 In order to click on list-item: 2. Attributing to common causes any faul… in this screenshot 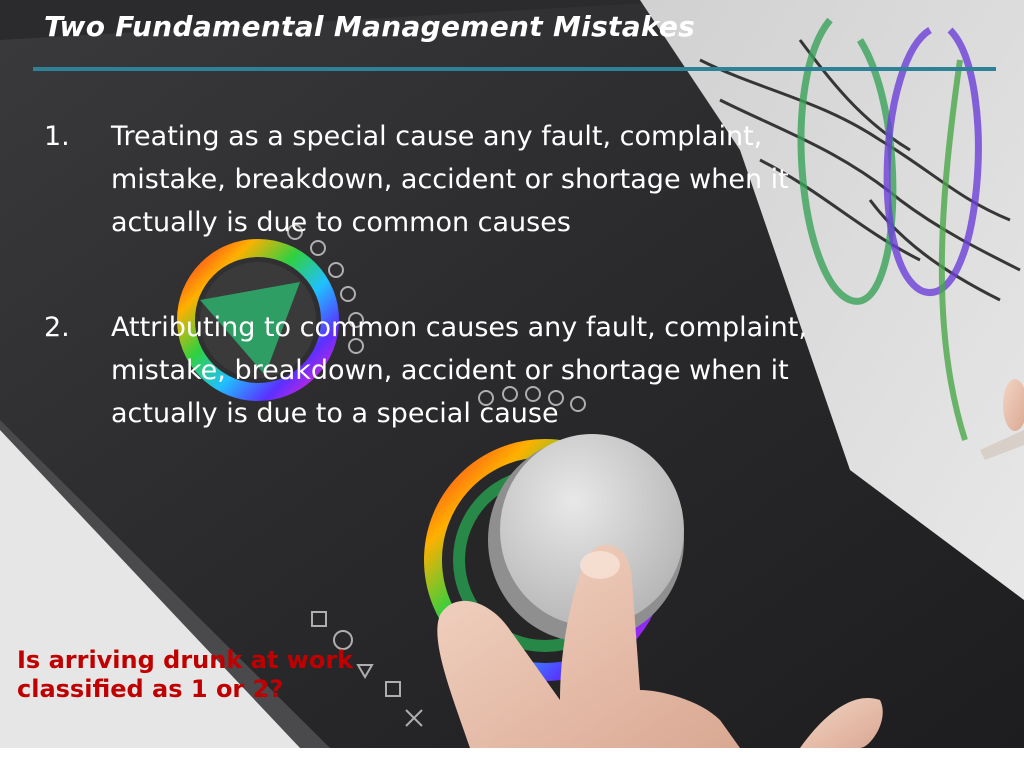, I will do `click(434, 370)`.